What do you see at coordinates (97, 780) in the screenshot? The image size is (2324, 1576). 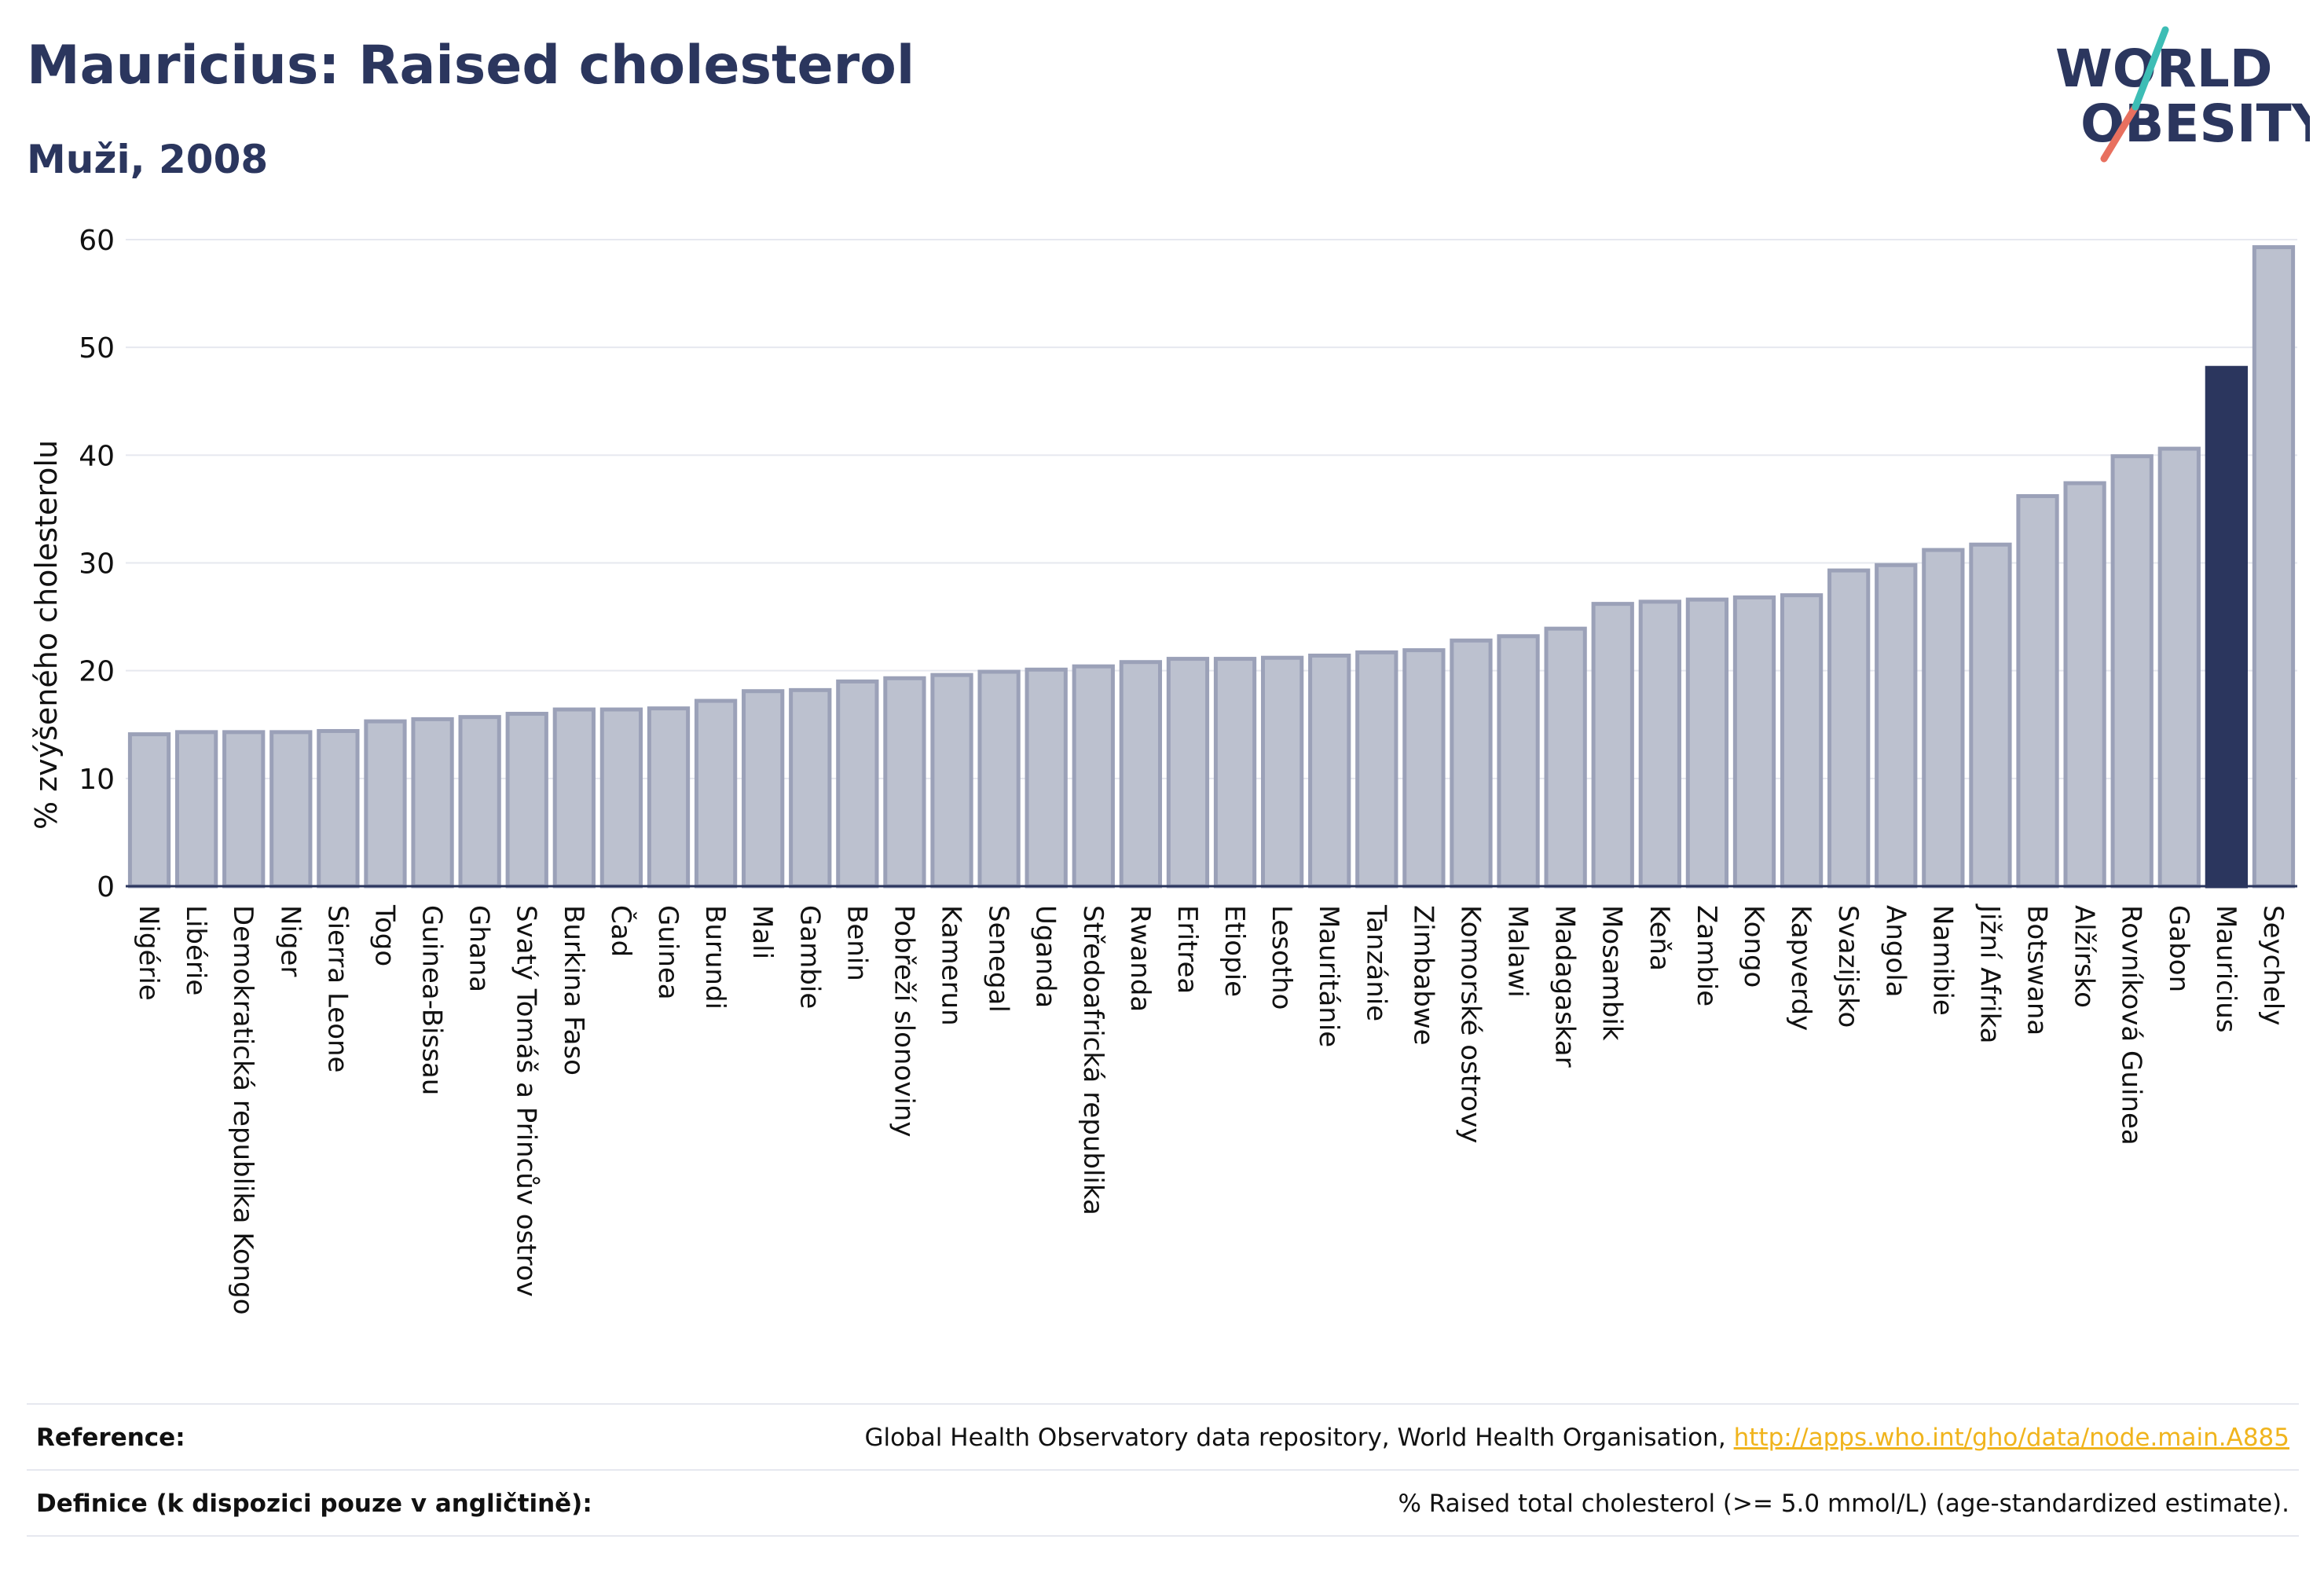 I see `y-tick-label: 10` at bounding box center [97, 780].